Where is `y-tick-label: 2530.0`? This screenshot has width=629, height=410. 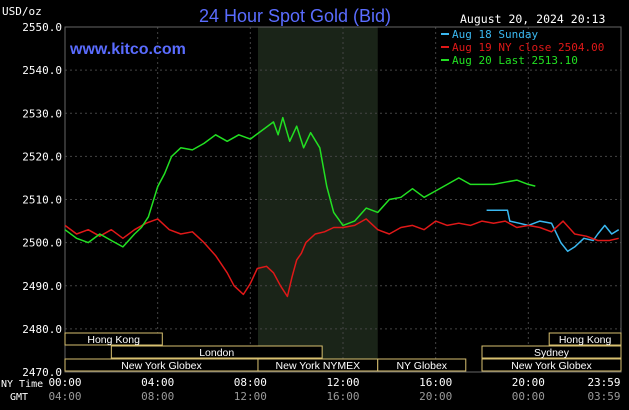
y-tick-label: 2530.0 is located at coordinates (42, 113).